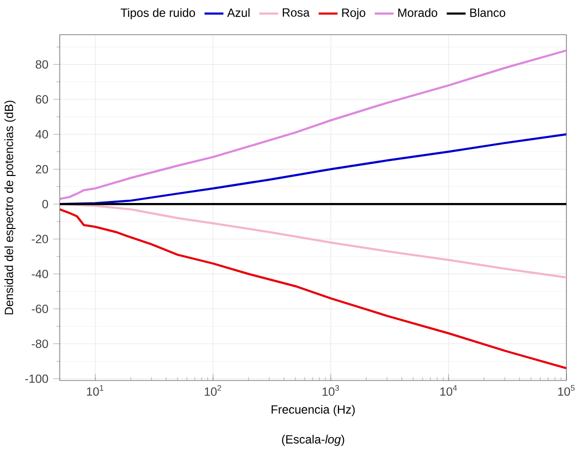 Image resolution: width=580 pixels, height=450 pixels. Describe the element at coordinates (10, 207) in the screenshot. I see `y-axis-title: Densidad del espectro de potencias (dB)` at that location.